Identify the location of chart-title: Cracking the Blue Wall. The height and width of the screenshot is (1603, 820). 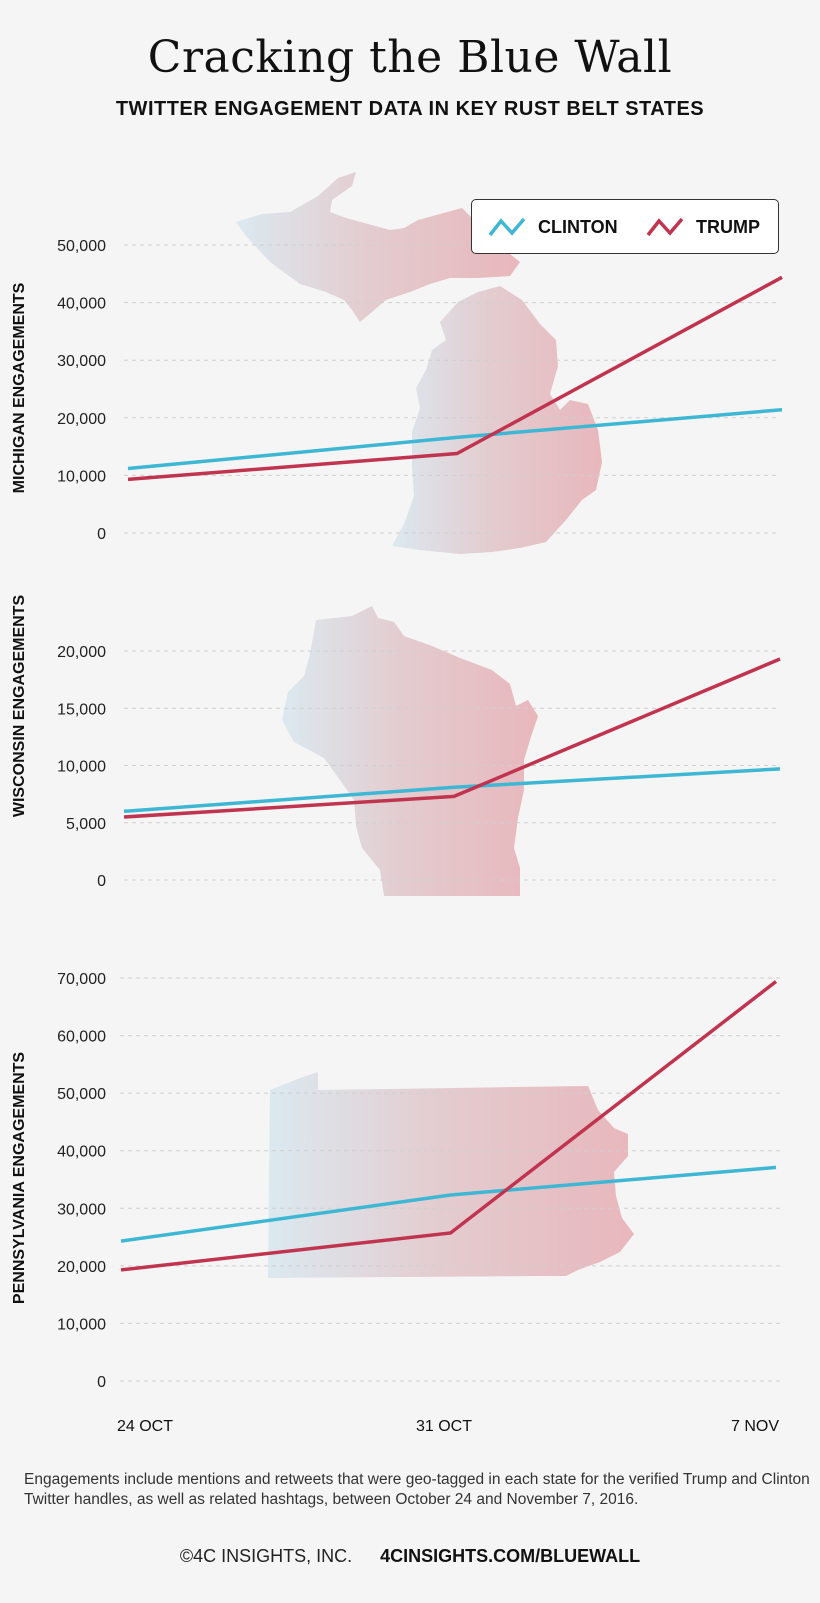
(410, 57).